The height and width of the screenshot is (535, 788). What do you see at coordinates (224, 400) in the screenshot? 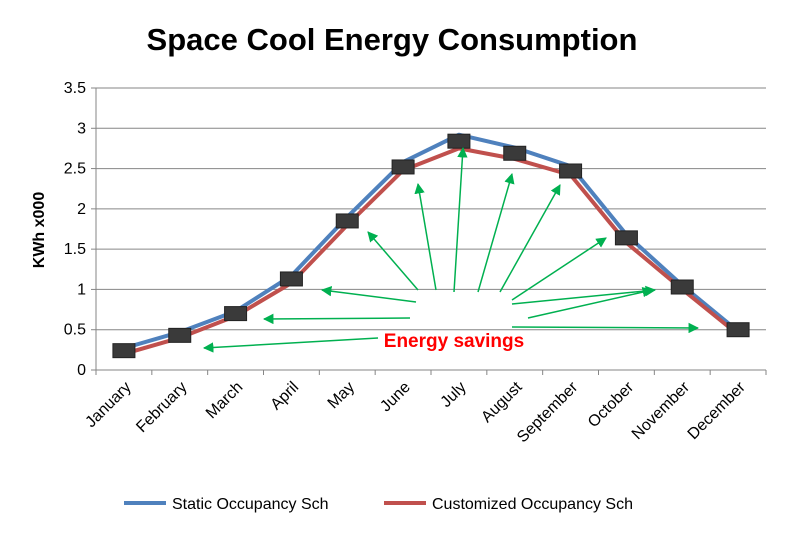
I see `x-tick-label: March` at bounding box center [224, 400].